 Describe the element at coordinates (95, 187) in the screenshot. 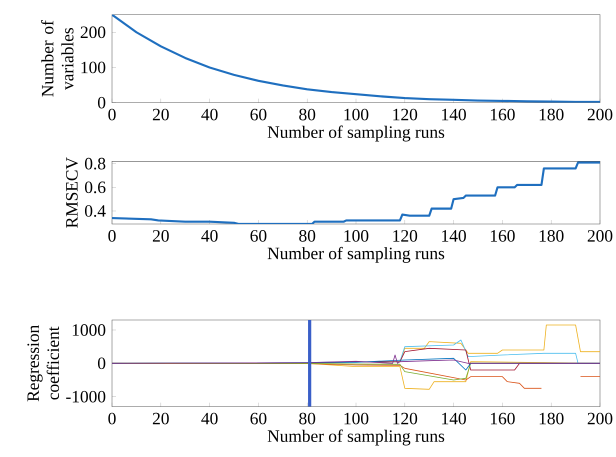

I see `y-tick-label: 0.6` at that location.